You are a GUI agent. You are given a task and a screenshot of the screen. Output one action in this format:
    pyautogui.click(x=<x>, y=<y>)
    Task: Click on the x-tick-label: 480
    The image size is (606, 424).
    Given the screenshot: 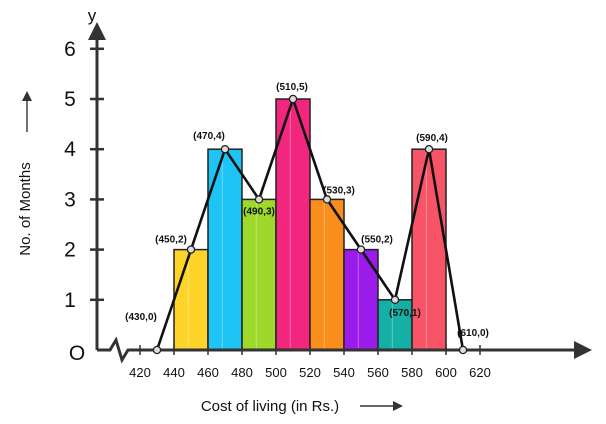 What is the action you would take?
    pyautogui.click(x=242, y=372)
    